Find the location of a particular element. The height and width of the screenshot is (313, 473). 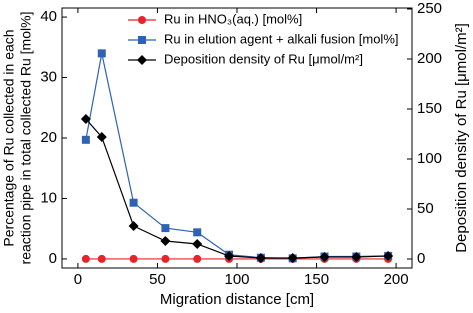

y-tick-label: 10 is located at coordinates (48, 197).